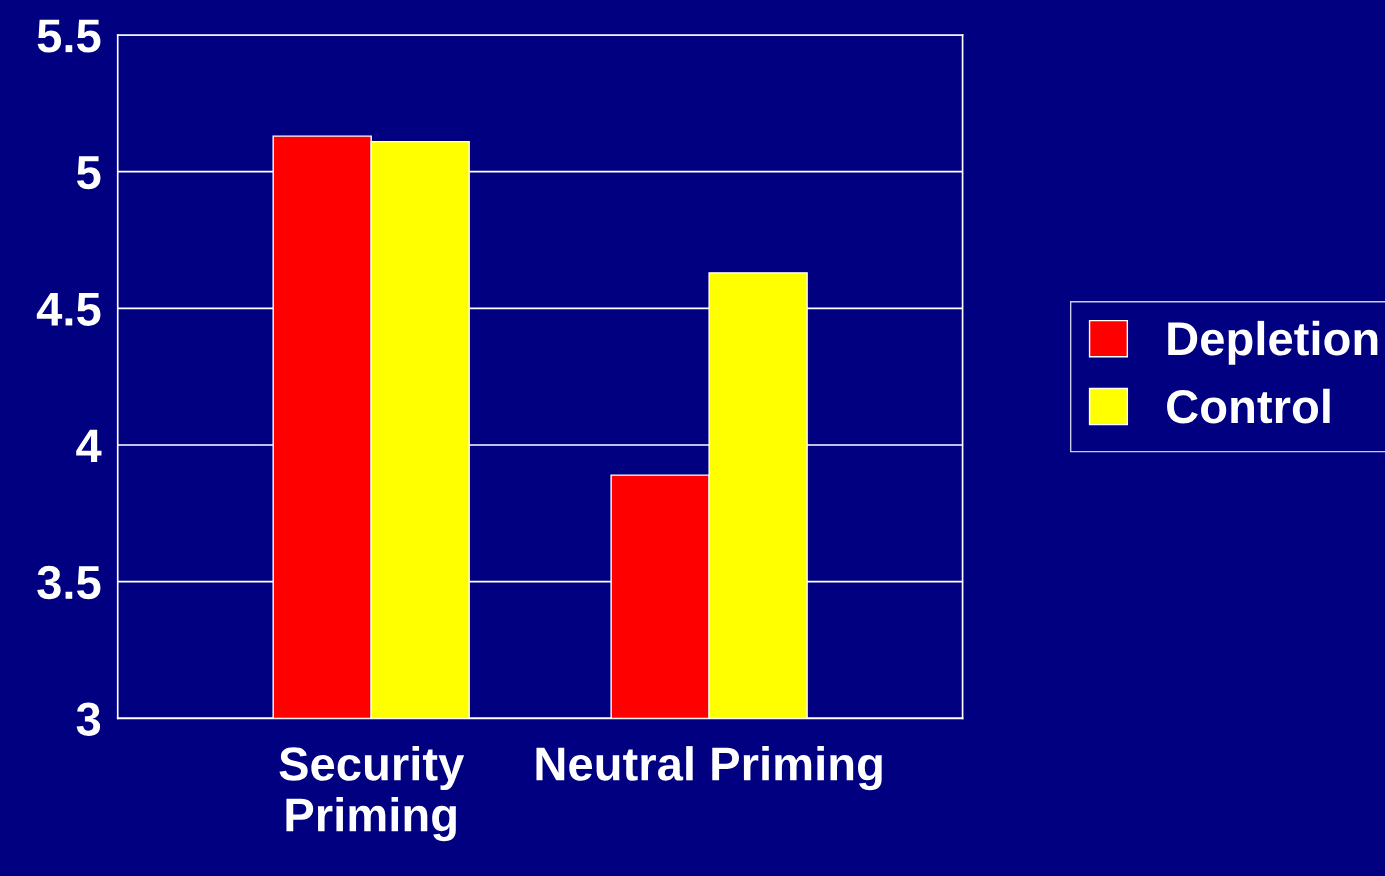  Describe the element at coordinates (89, 446) in the screenshot. I see `y-tick-label: 4` at that location.